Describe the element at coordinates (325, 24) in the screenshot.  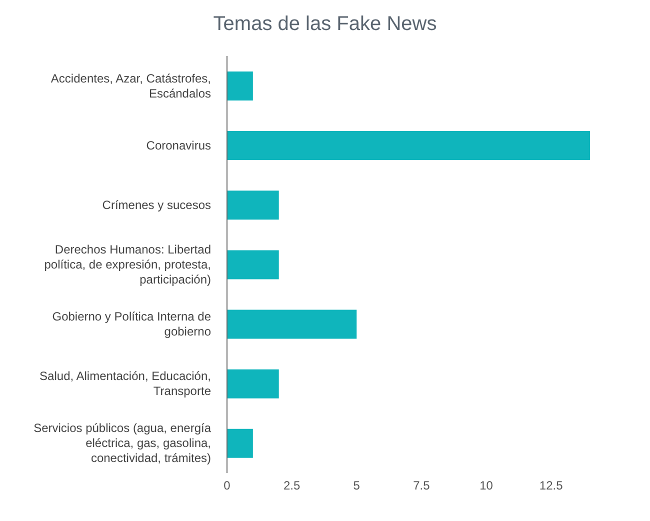
I see `chart-title: Temas de las Fake News` at that location.